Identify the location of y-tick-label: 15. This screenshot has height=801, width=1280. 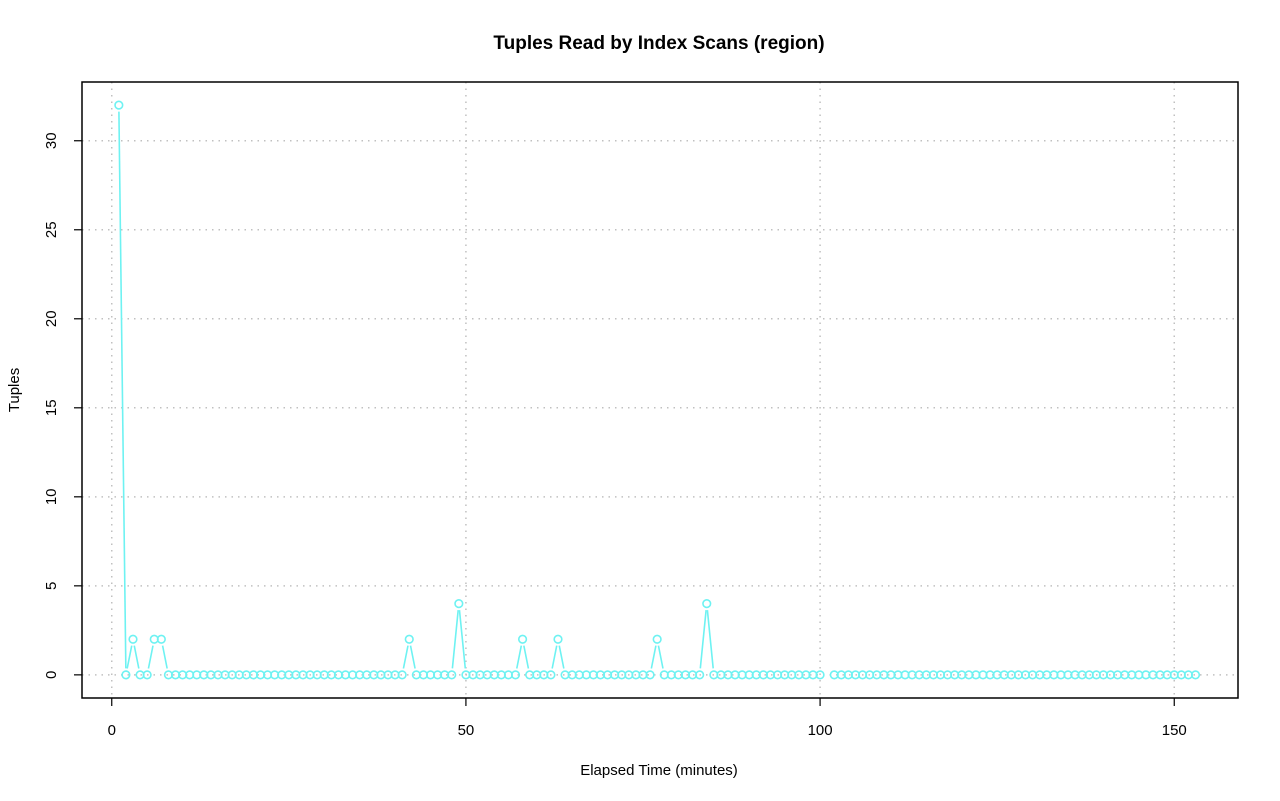
(51, 407).